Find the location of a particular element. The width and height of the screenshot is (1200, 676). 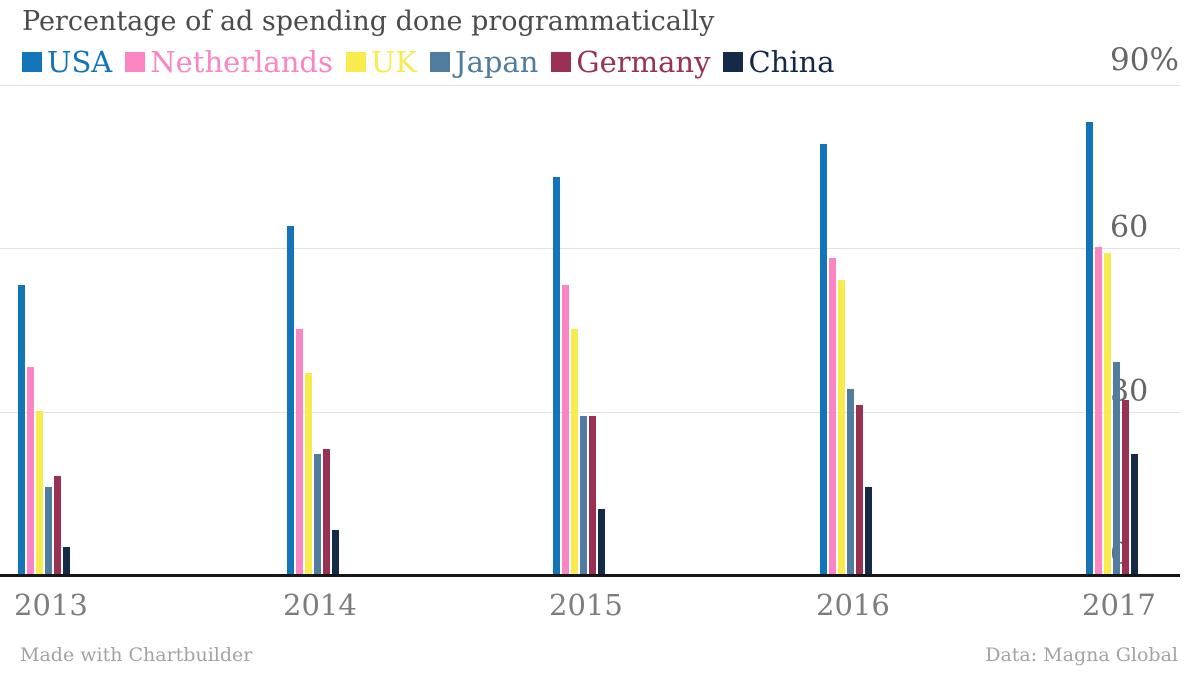

x-axis-label-2014: 2014 is located at coordinates (320, 605).